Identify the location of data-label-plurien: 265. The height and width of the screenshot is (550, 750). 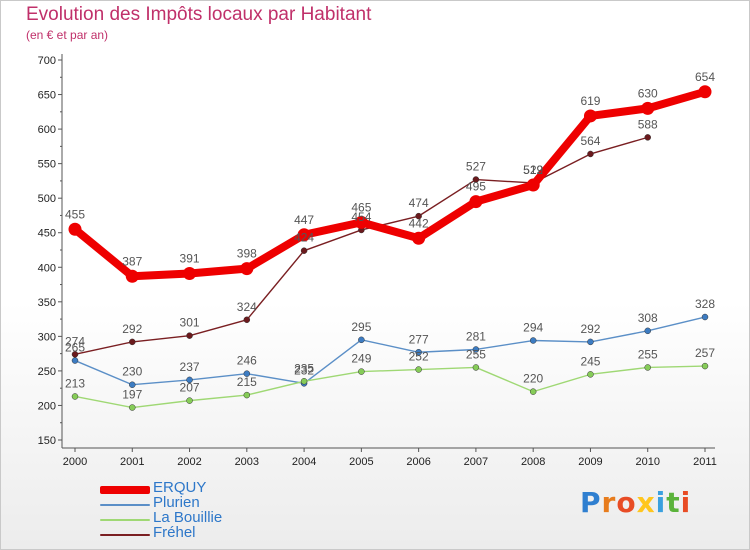
(75, 348).